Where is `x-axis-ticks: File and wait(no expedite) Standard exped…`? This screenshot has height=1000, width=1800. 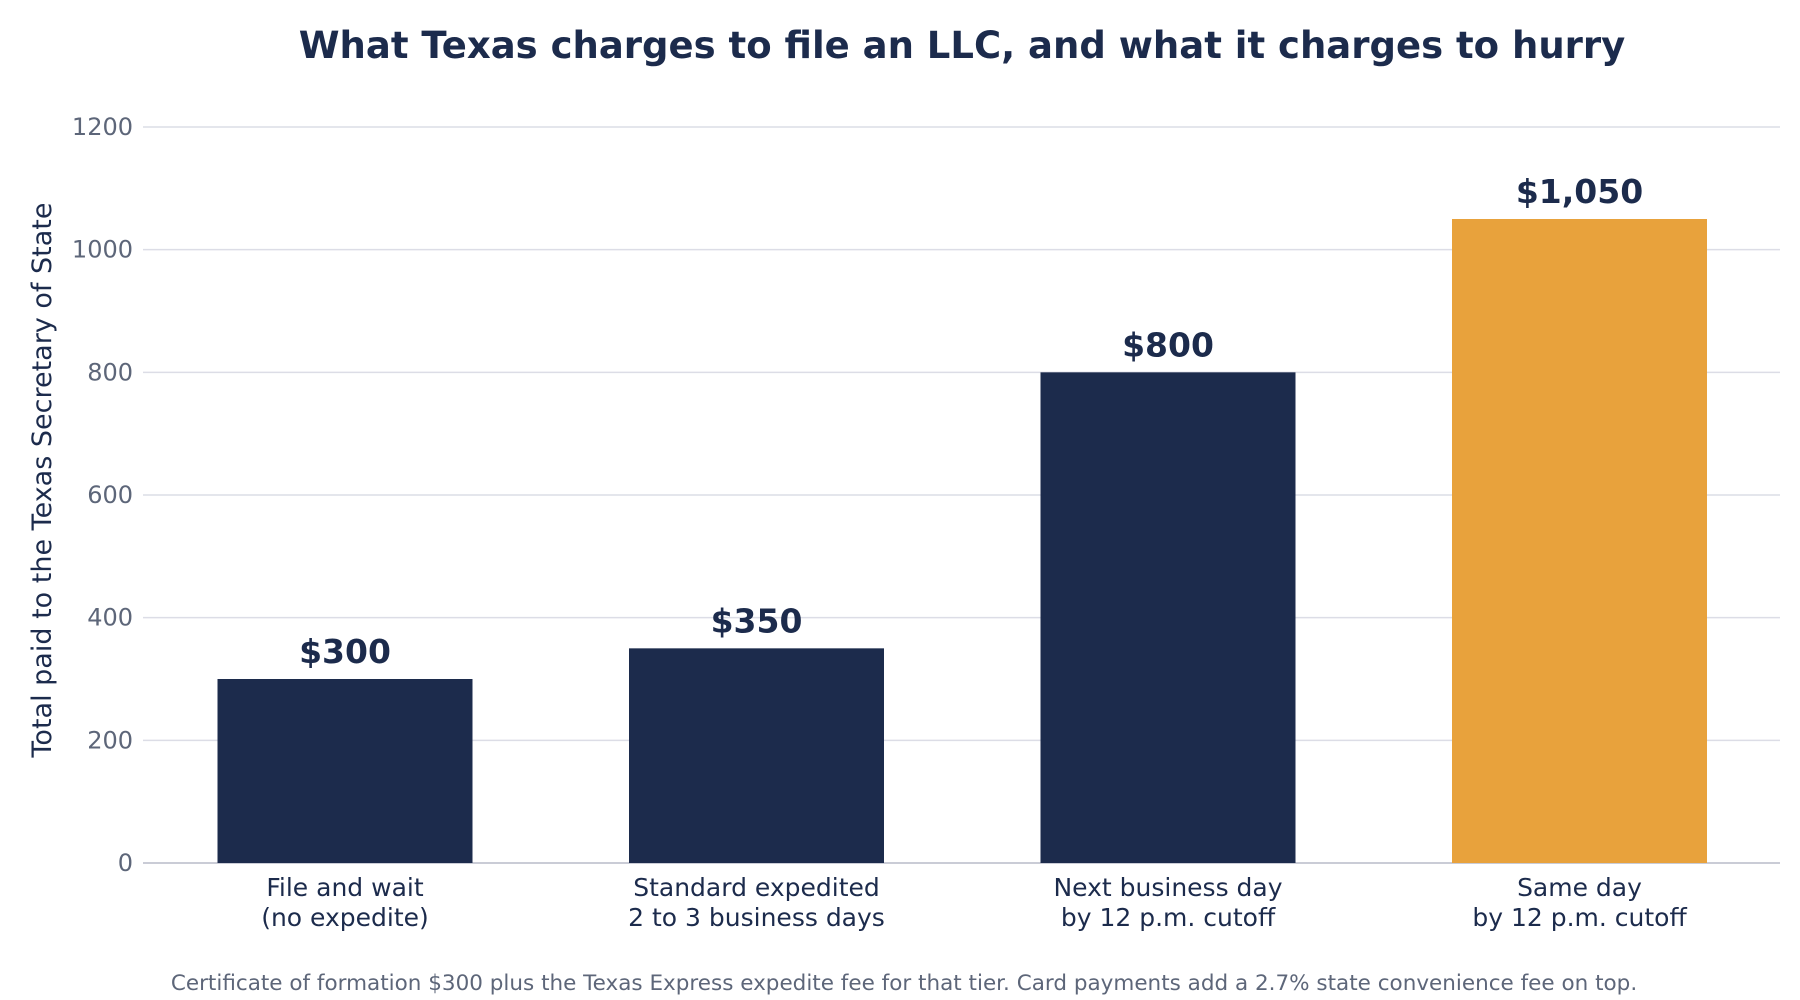
x-axis-ticks: File and wait(no expedite) Standard exped… is located at coordinates (974, 902).